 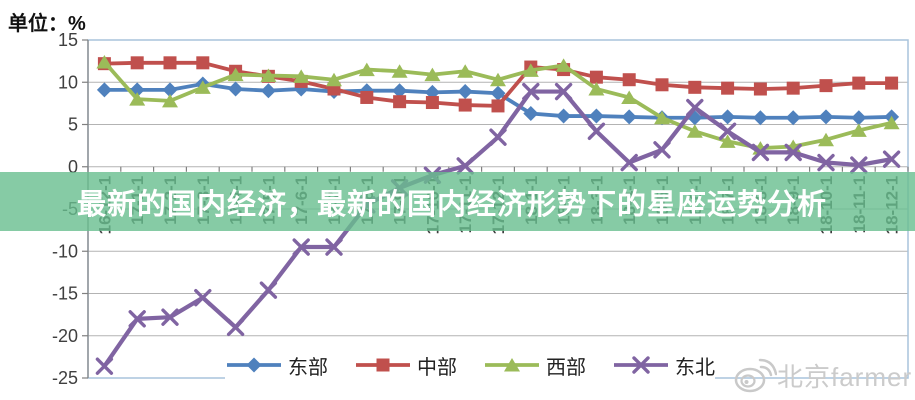 What do you see at coordinates (566, 367) in the screenshot?
I see `legend-label-west: 西部` at bounding box center [566, 367].